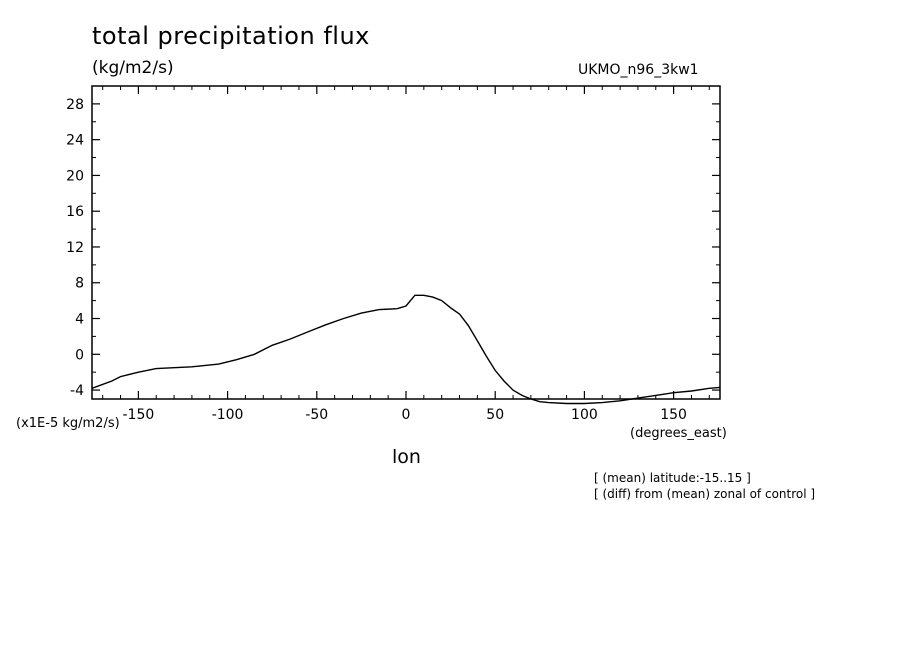 Image resolution: width=904 pixels, height=654 pixels. I want to click on x-tick-label: -50, so click(316, 415).